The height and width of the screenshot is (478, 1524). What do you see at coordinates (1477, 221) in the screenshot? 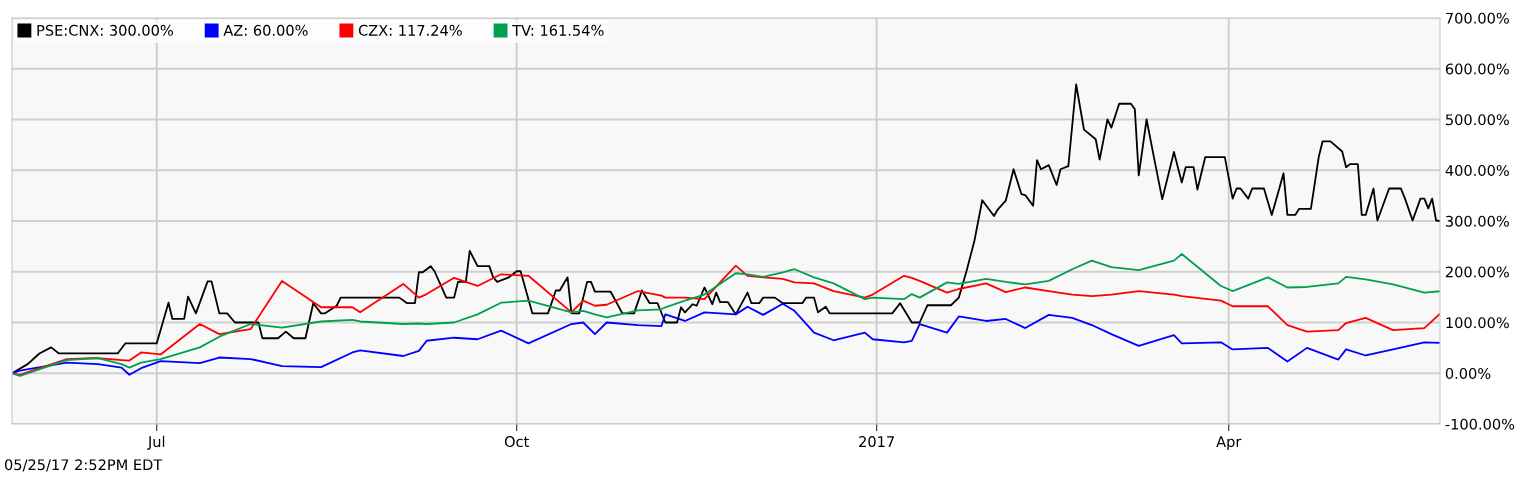
I see `y-tick-label: 300.00%` at bounding box center [1477, 221].